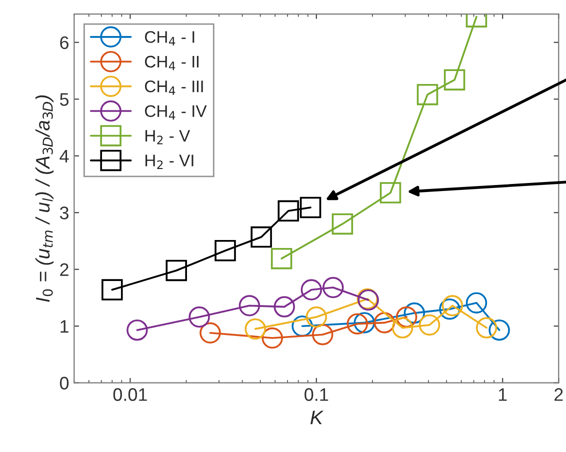  What do you see at coordinates (316, 394) in the screenshot?
I see `x-tick-label: 0.1` at bounding box center [316, 394].